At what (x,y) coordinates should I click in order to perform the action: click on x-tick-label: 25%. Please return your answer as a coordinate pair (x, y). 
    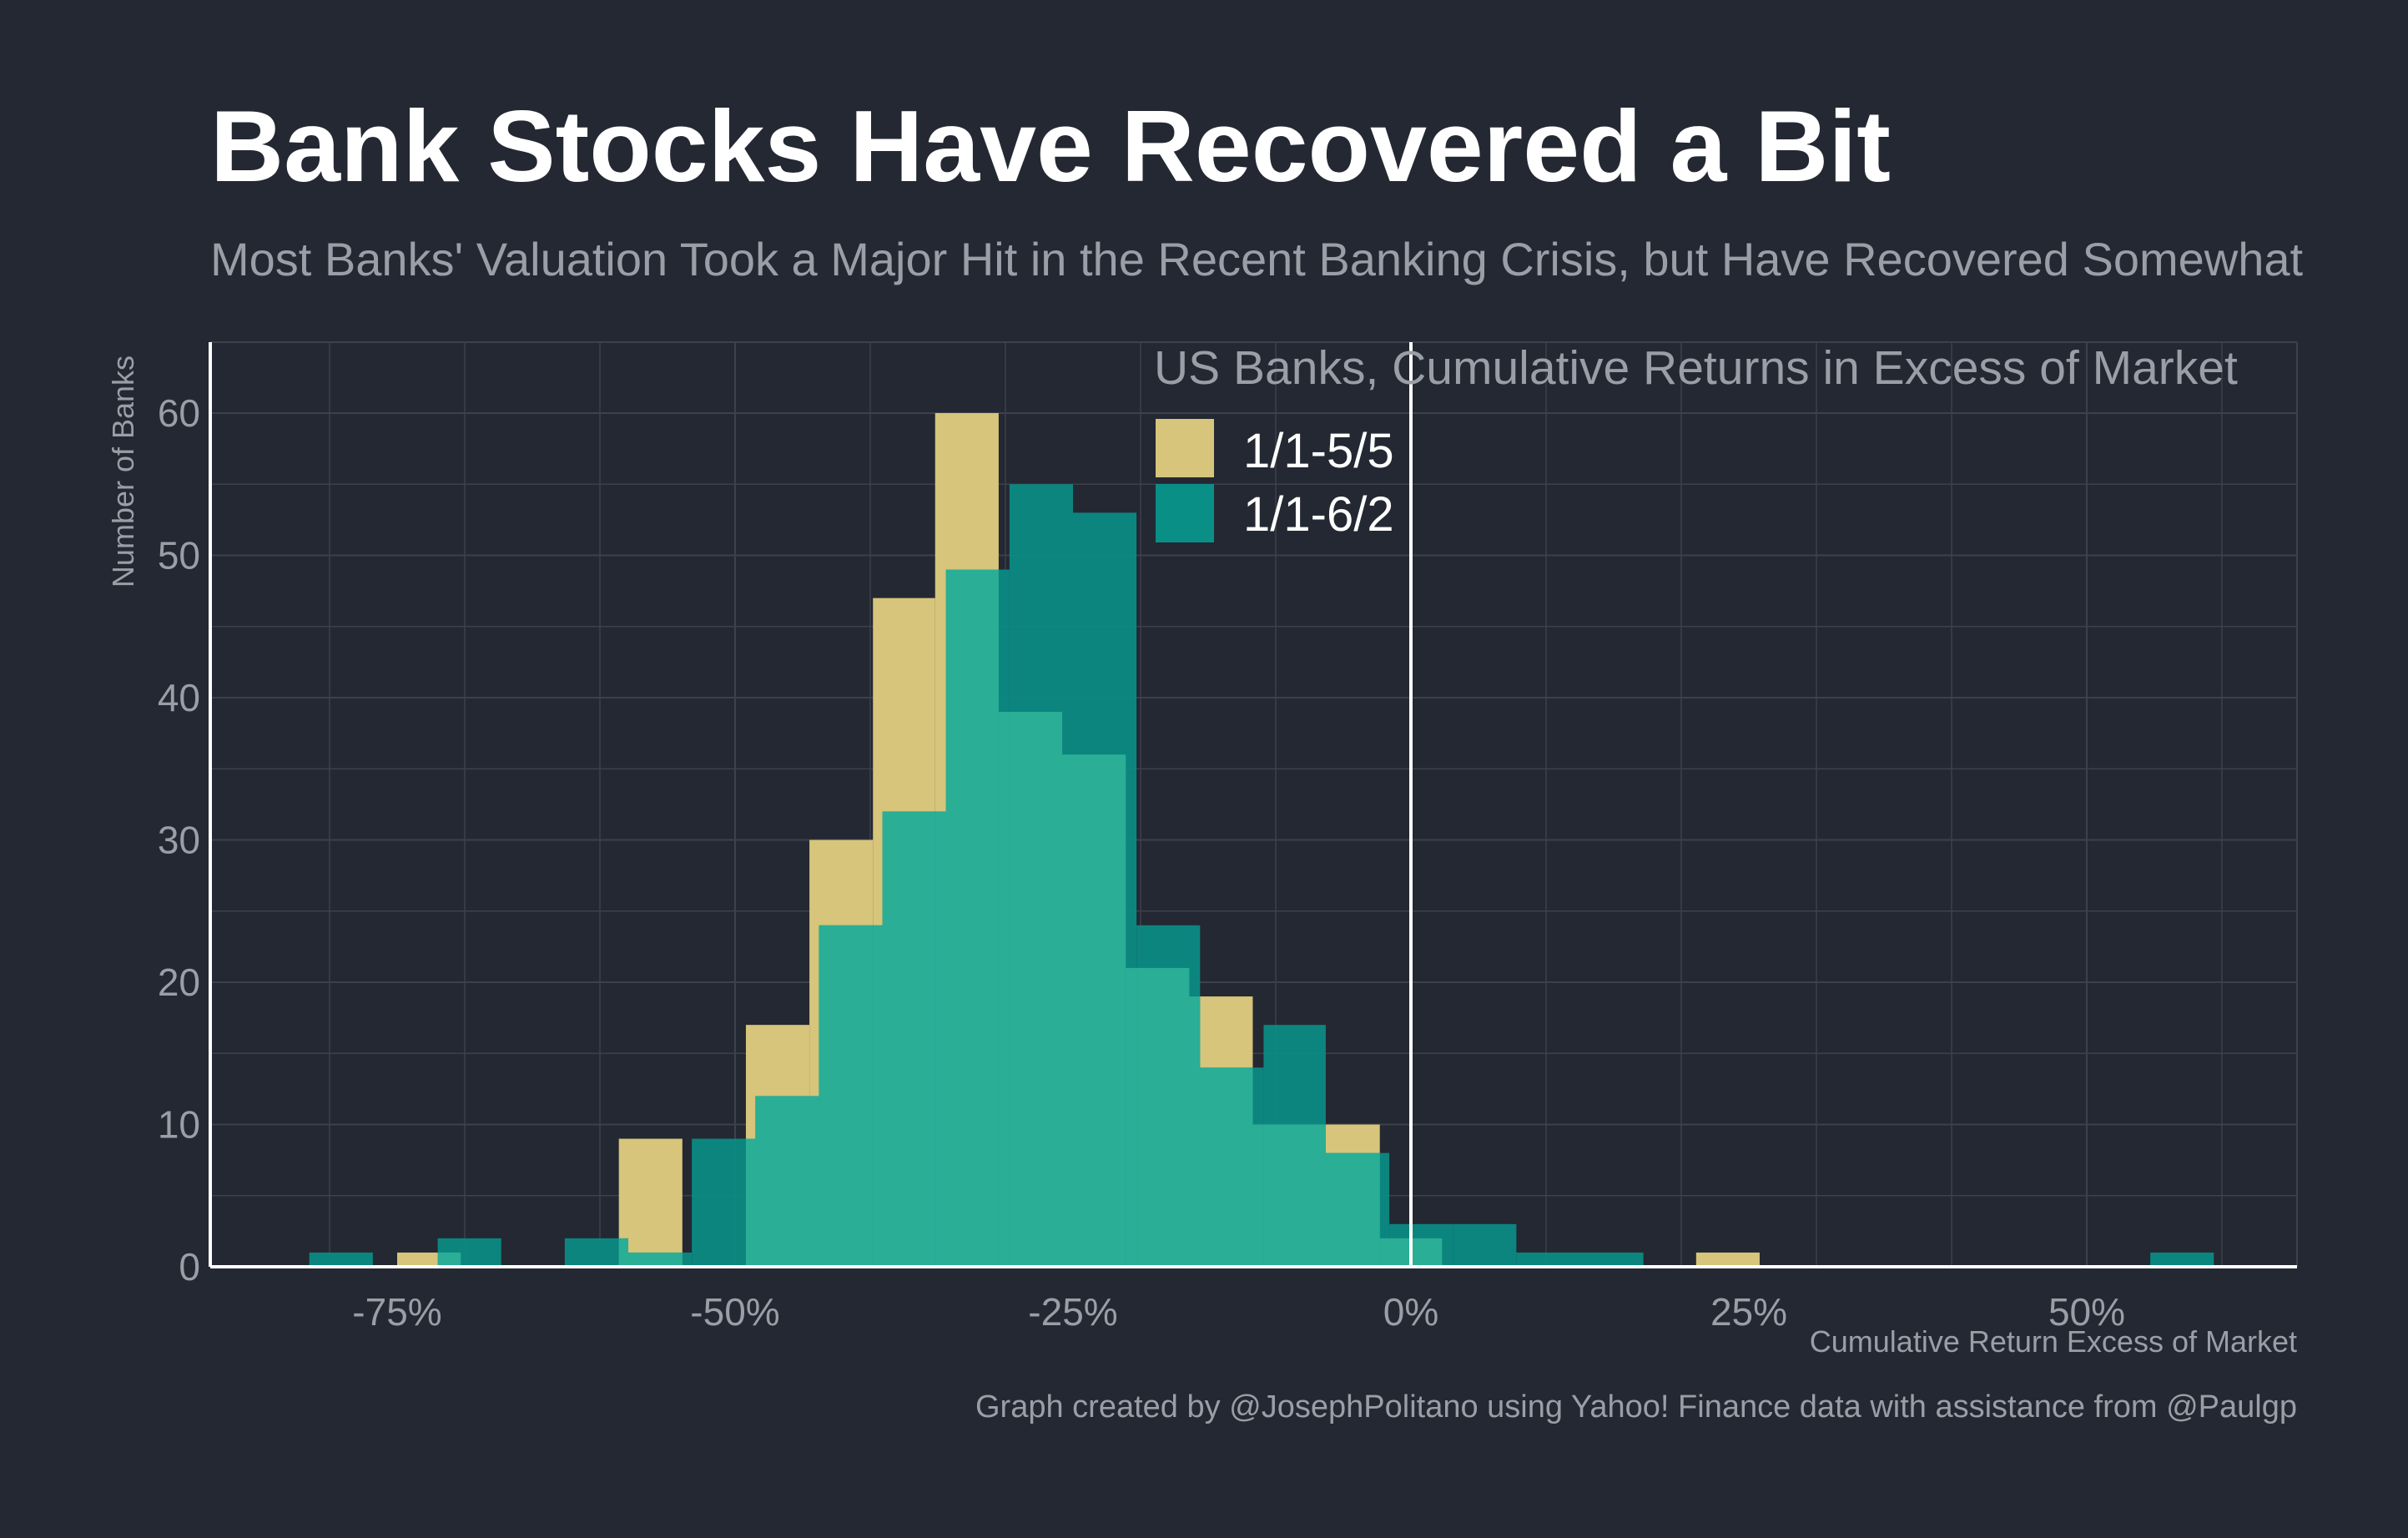
    Looking at the image, I should click on (1748, 1312).